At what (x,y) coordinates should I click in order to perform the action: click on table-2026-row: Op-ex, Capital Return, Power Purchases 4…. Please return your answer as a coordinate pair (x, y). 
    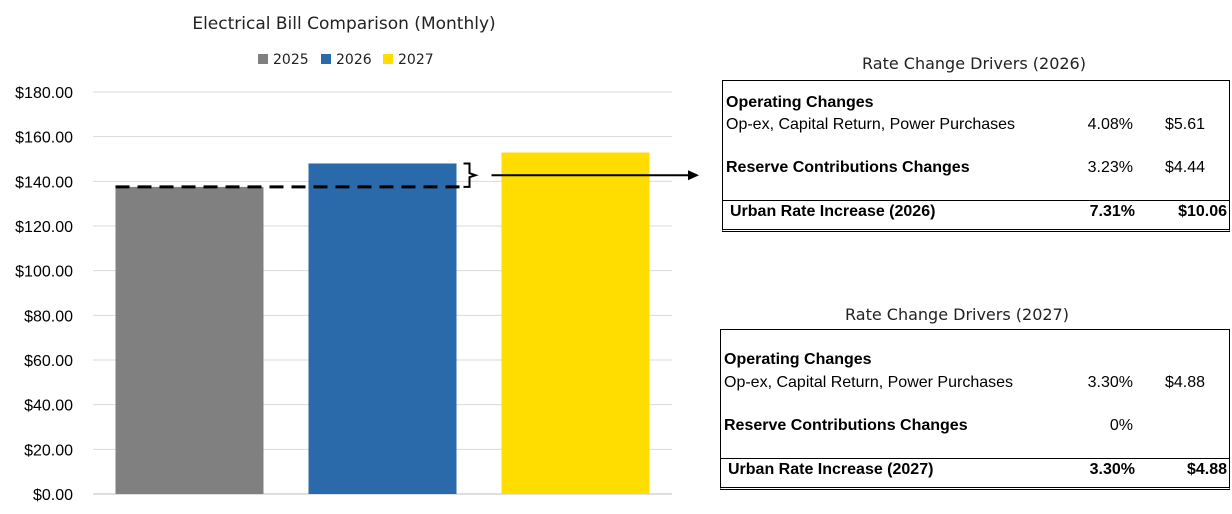
    Looking at the image, I should click on (976, 125).